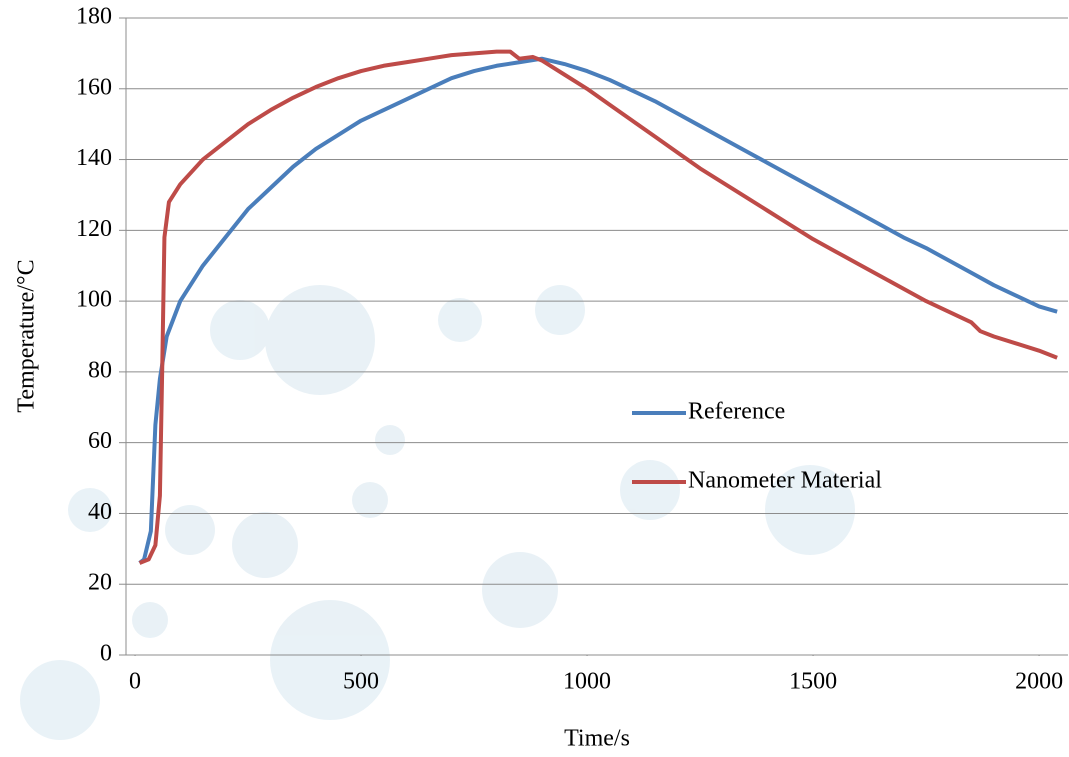 Image resolution: width=1069 pixels, height=757 pixels. Describe the element at coordinates (361, 682) in the screenshot. I see `x-tick-label: 500` at that location.